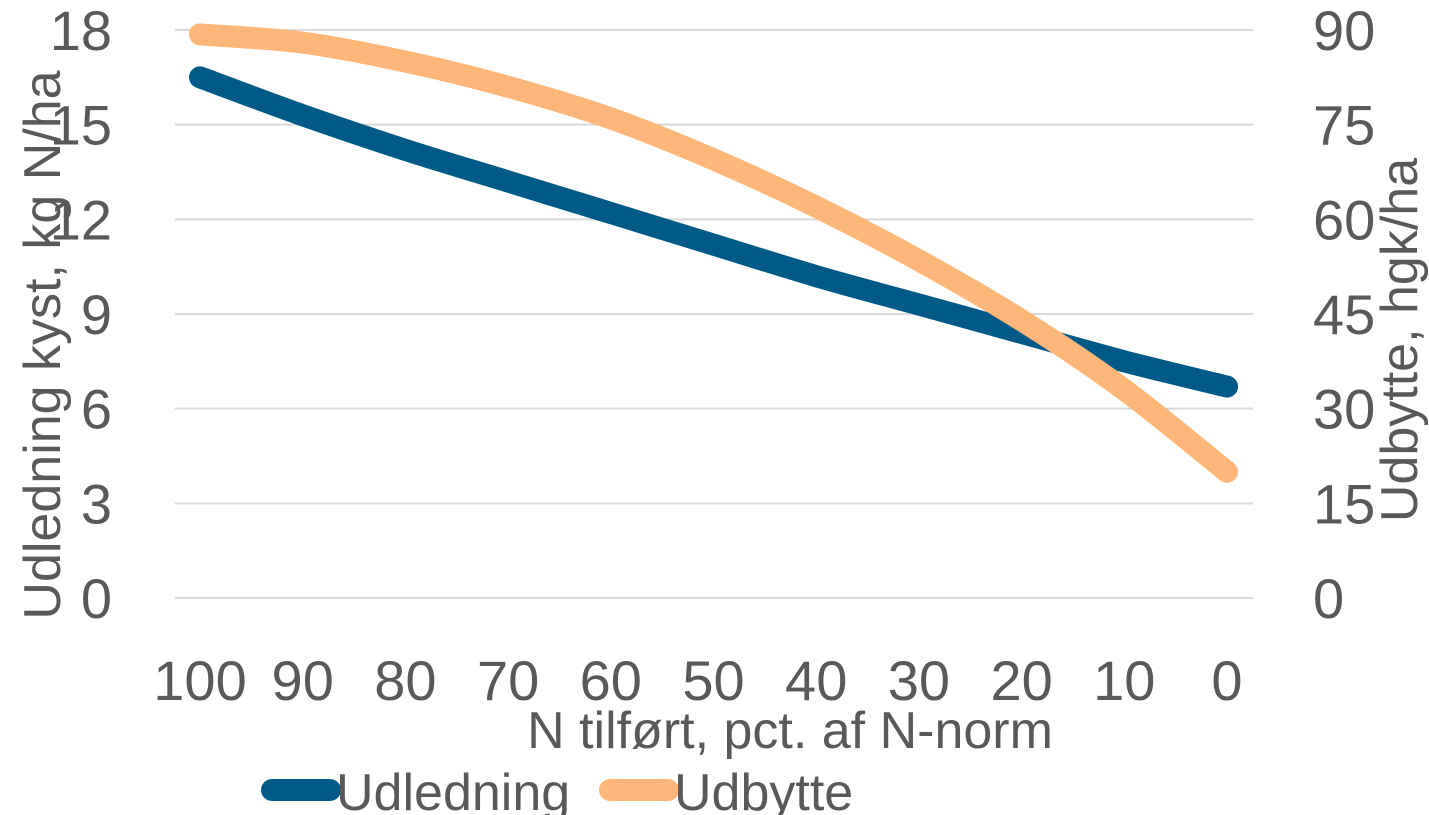  What do you see at coordinates (1344, 31) in the screenshot?
I see `right-tick-label: 90` at bounding box center [1344, 31].